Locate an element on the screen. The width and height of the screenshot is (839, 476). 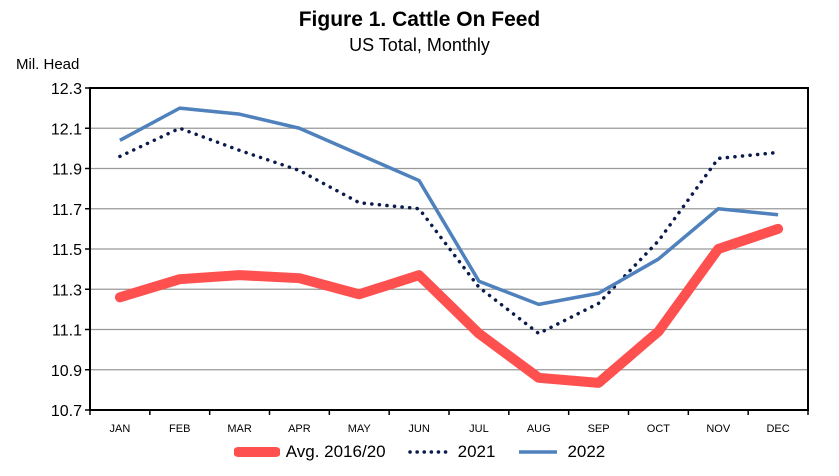
legend: Avg. 2016/20 2021 2022 is located at coordinates (419, 452).